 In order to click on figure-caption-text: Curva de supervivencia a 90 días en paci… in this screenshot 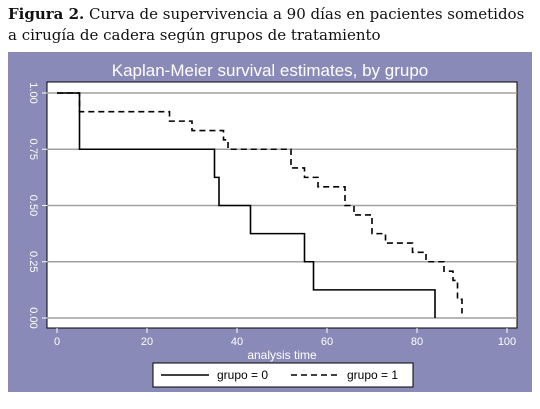, I will do `click(266, 24)`.